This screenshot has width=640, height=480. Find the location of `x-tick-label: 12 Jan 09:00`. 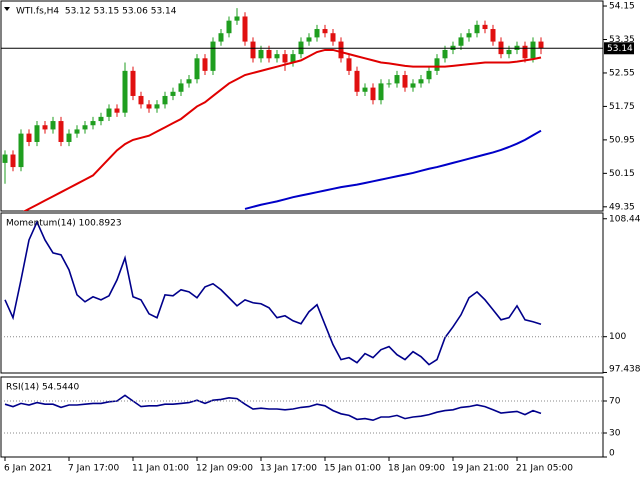

x-tick-label: 12 Jan 09:00 is located at coordinates (224, 469).